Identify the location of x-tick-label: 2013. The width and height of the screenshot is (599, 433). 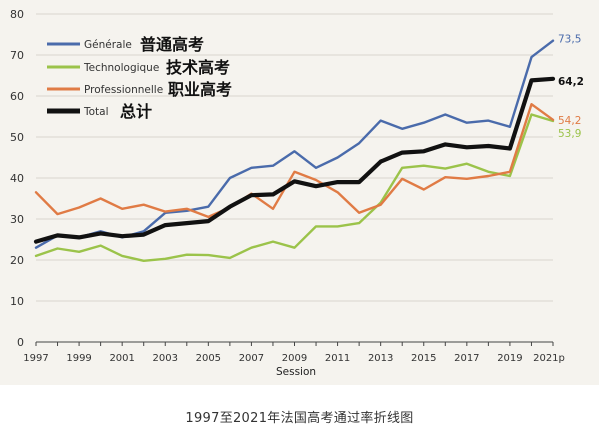
(380, 358).